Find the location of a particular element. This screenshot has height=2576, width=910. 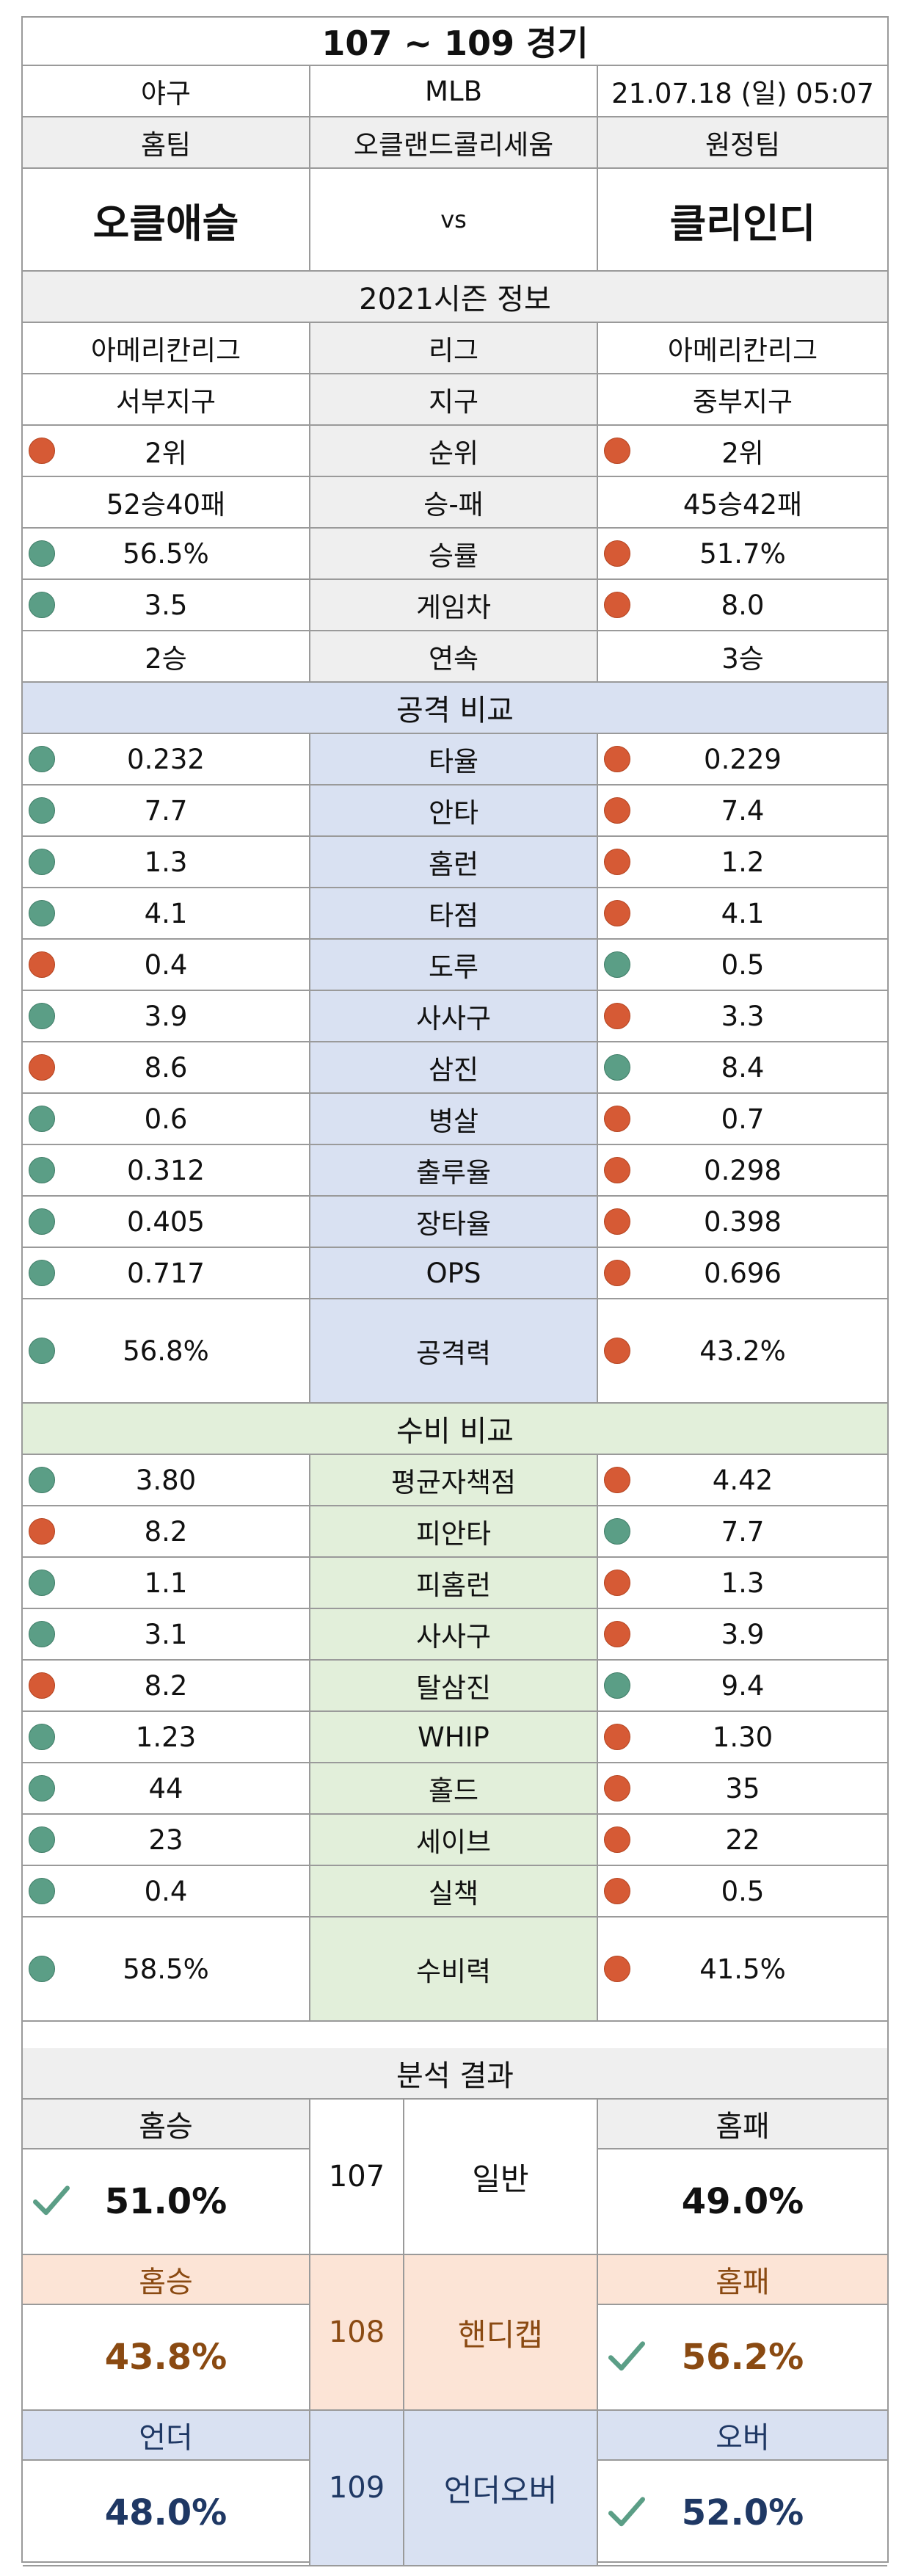

home-value-cell: 56.5% is located at coordinates (166, 554).